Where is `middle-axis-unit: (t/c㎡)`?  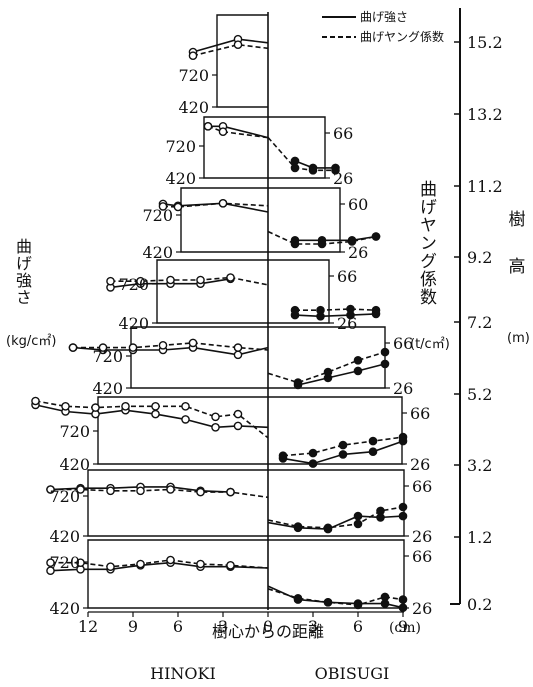 middle-axis-unit: (t/c㎡) is located at coordinates (430, 344).